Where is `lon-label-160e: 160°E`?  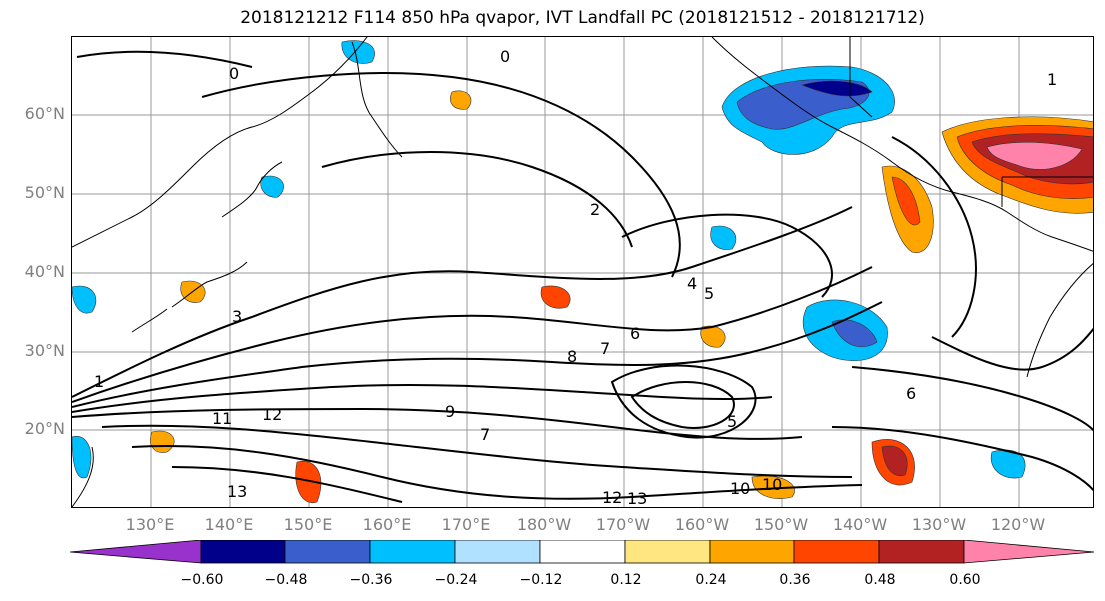
lon-label-160e: 160°E is located at coordinates (387, 524).